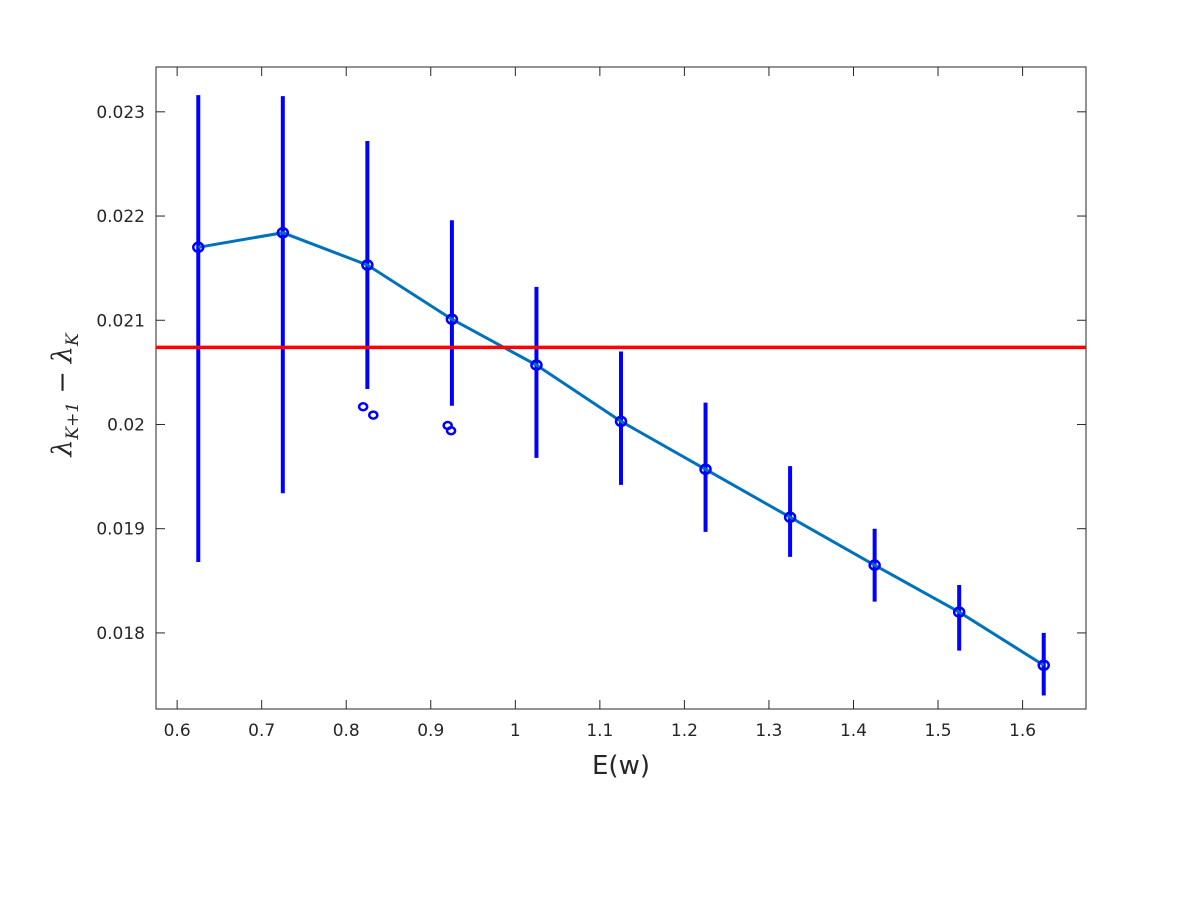 This screenshot has height=900, width=1200. I want to click on y-axis-label-subscript-1: K+1, so click(73, 421).